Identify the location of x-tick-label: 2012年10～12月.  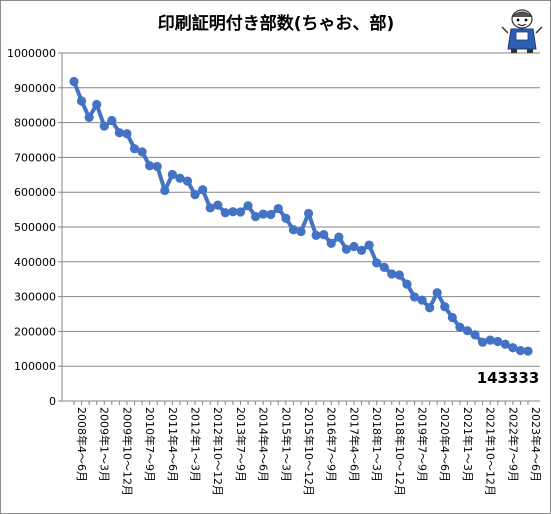
(218, 451).